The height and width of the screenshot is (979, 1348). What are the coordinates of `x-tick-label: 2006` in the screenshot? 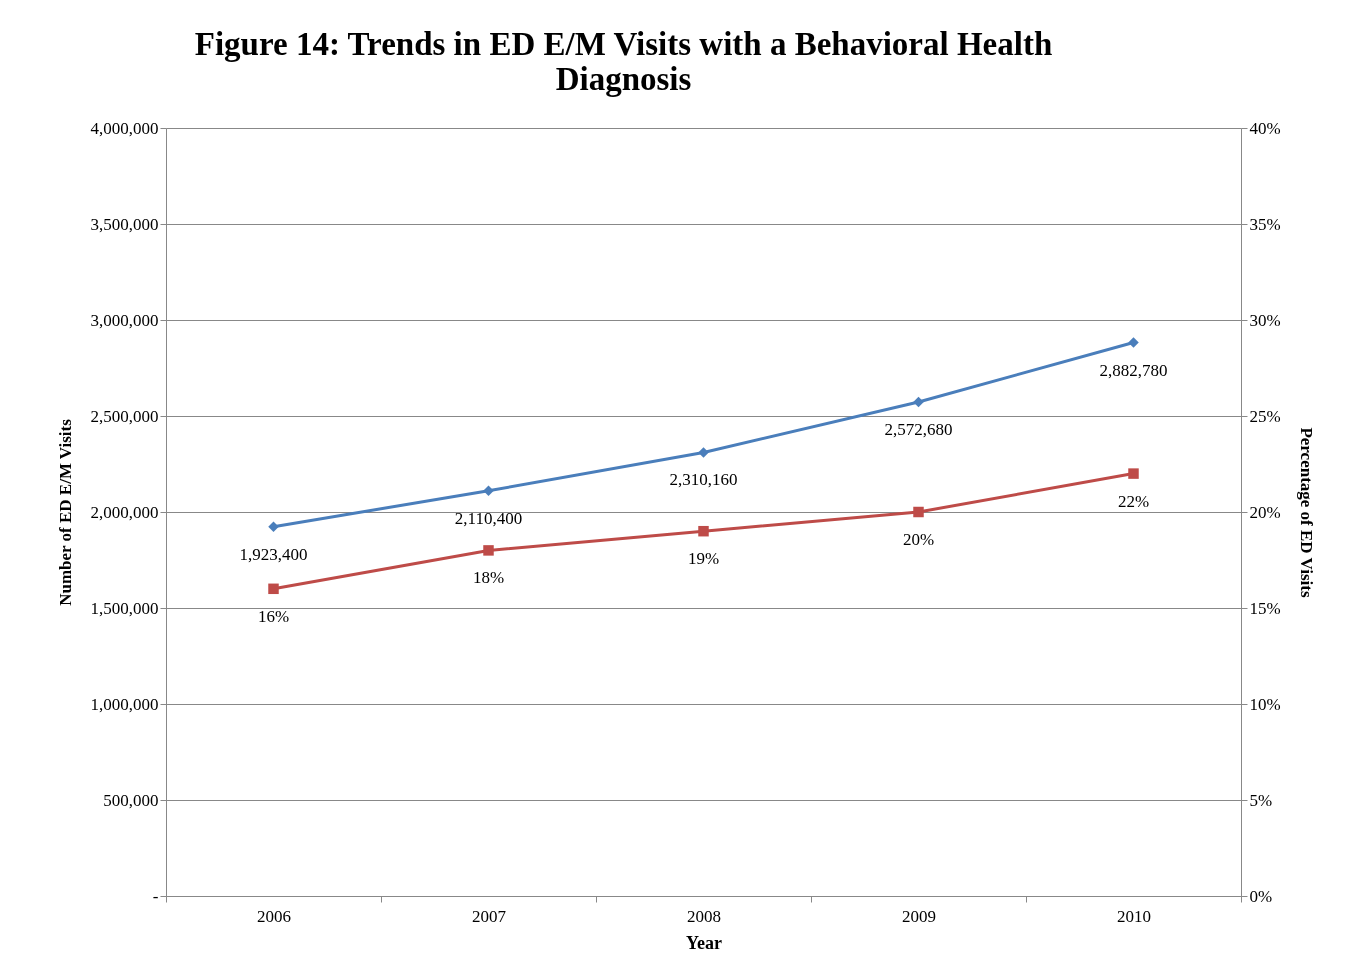 It's located at (274, 916).